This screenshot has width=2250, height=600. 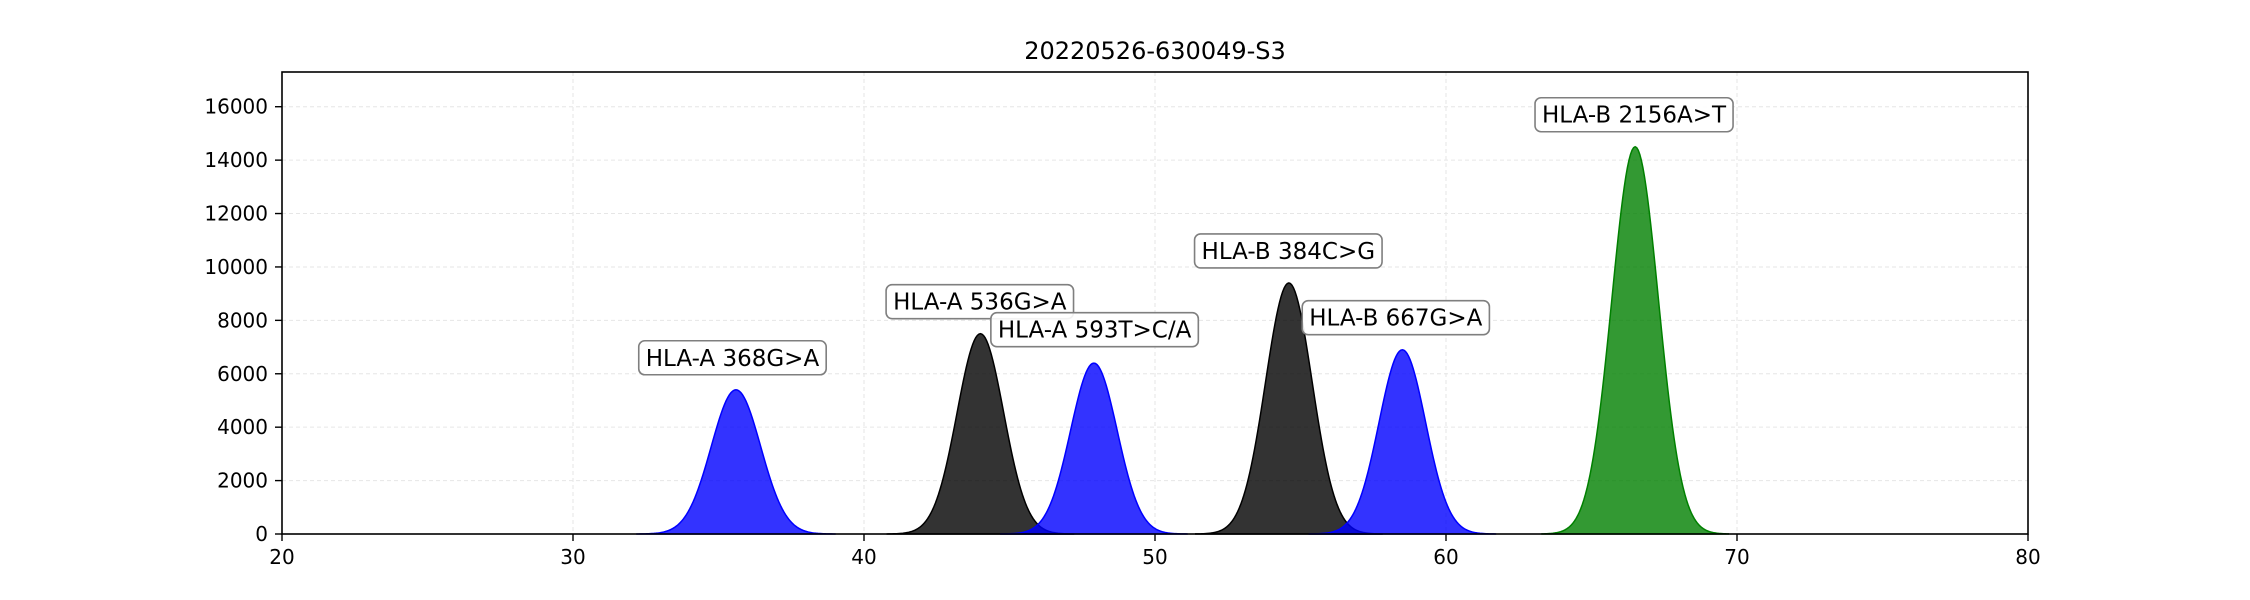 I want to click on y-tick-label: 0, so click(x=261, y=534).